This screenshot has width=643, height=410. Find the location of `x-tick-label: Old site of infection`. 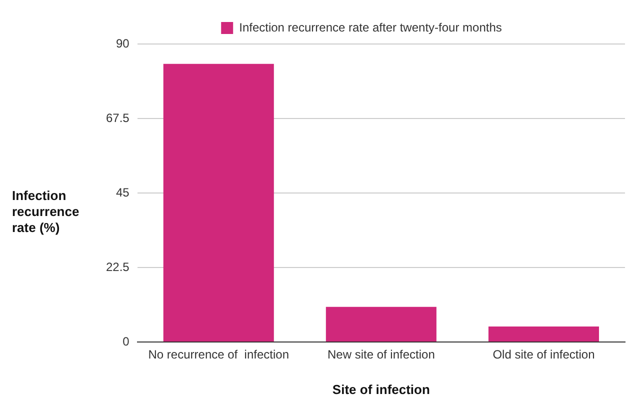

x-tick-label: Old site of infection is located at coordinates (543, 355).